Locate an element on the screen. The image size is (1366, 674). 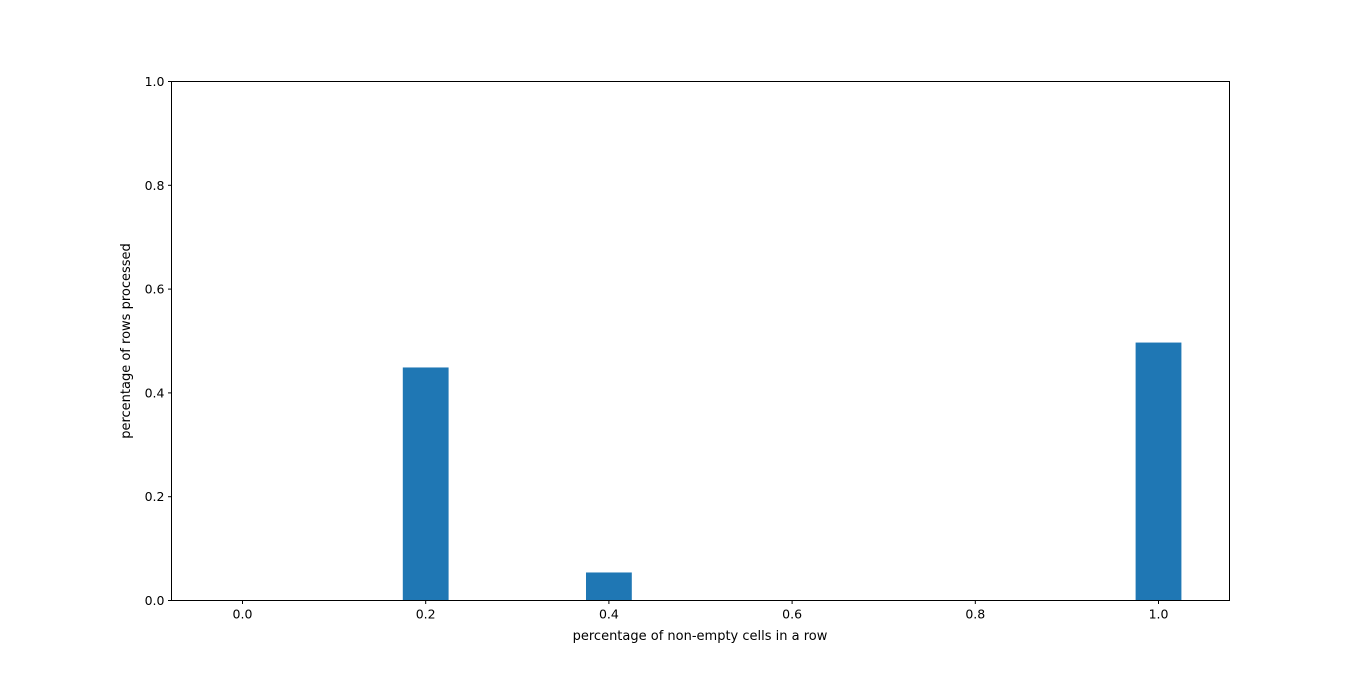
bar-0.2 is located at coordinates (425, 484).